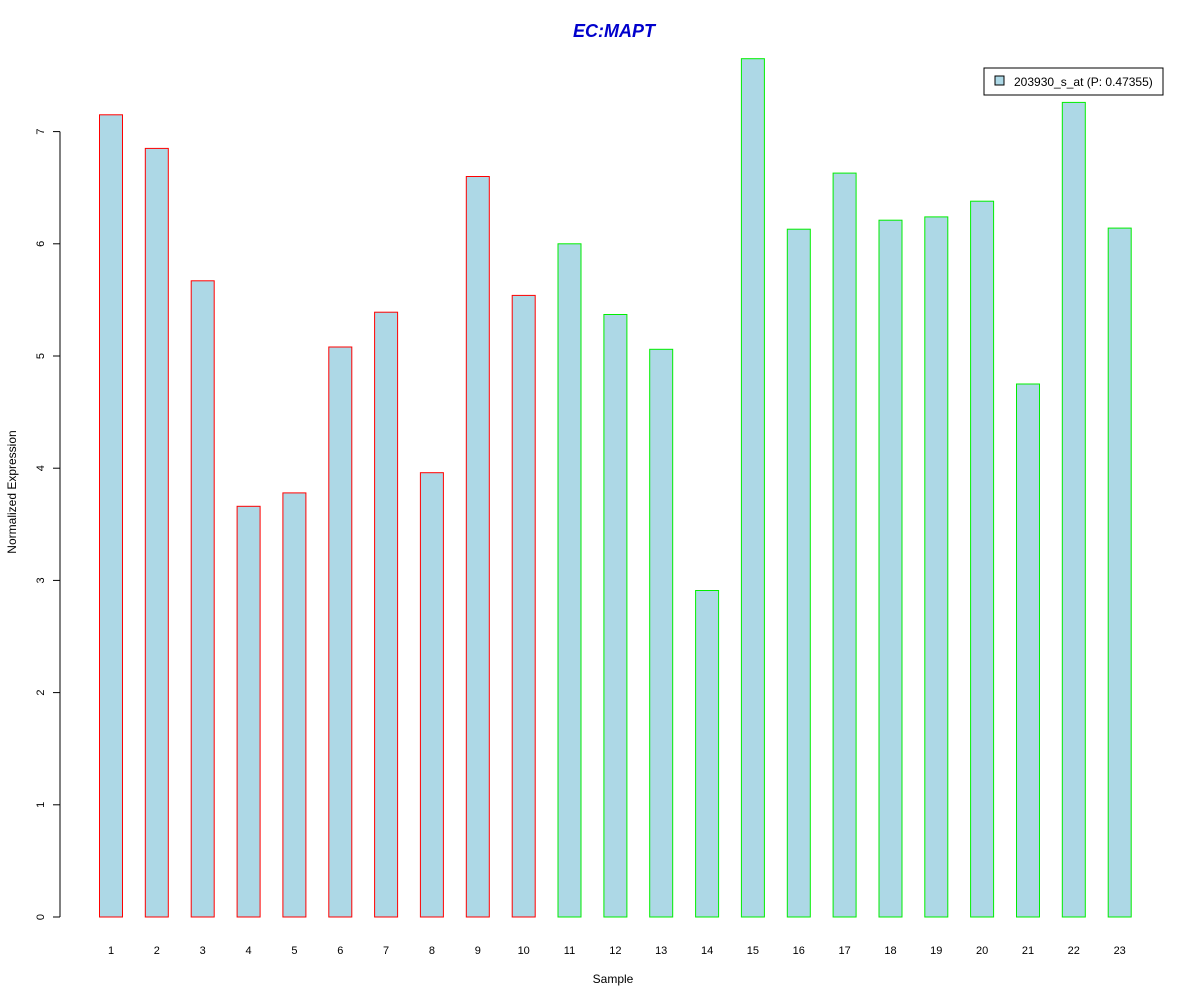 Image resolution: width=1200 pixels, height=1005 pixels. I want to click on legend-box, so click(1073, 81).